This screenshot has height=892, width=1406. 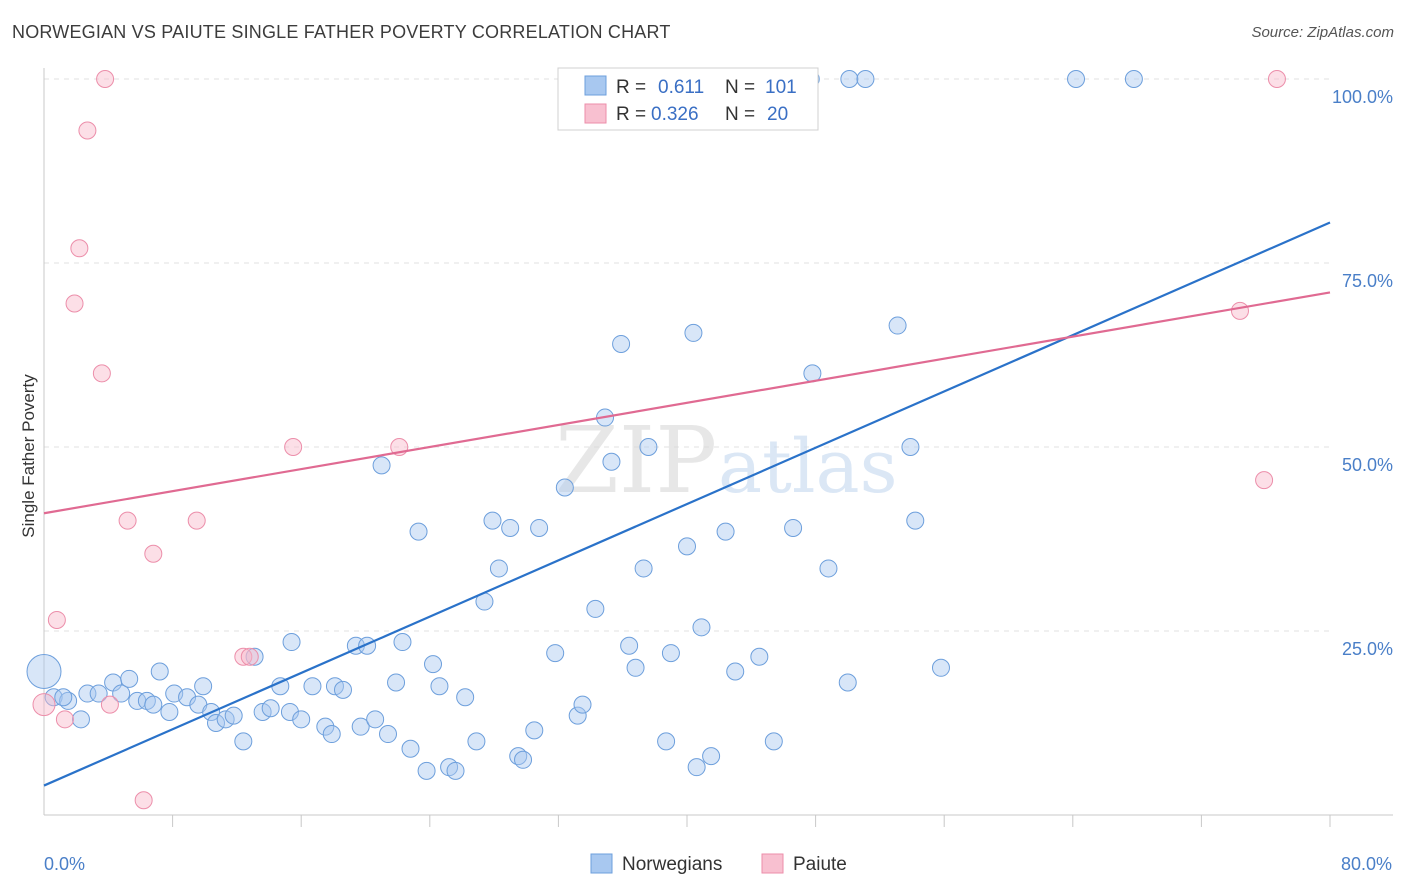 What do you see at coordinates (688, 99) in the screenshot?
I see `legend-stats: R = 0.611 N = 101 R = 0.326 N = 20` at bounding box center [688, 99].